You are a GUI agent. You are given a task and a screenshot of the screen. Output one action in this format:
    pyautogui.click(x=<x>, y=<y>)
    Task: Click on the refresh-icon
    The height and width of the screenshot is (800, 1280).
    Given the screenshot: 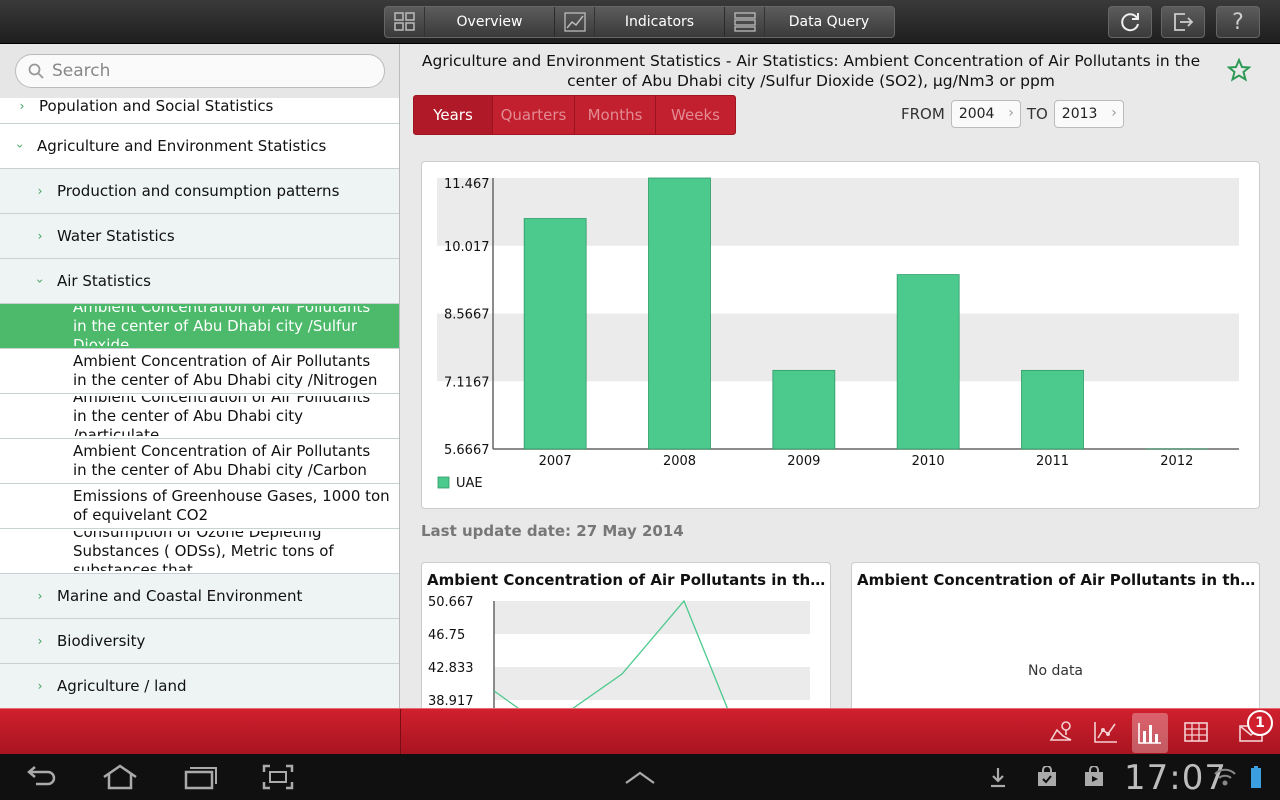 What is the action you would take?
    pyautogui.click(x=1130, y=22)
    